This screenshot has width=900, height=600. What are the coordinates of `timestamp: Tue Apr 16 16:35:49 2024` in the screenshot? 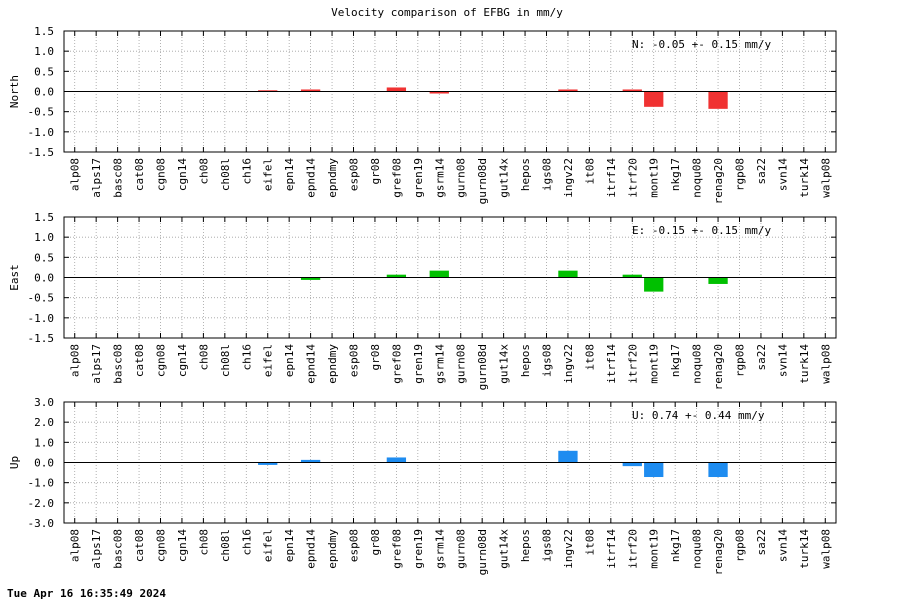 It's located at (86, 593).